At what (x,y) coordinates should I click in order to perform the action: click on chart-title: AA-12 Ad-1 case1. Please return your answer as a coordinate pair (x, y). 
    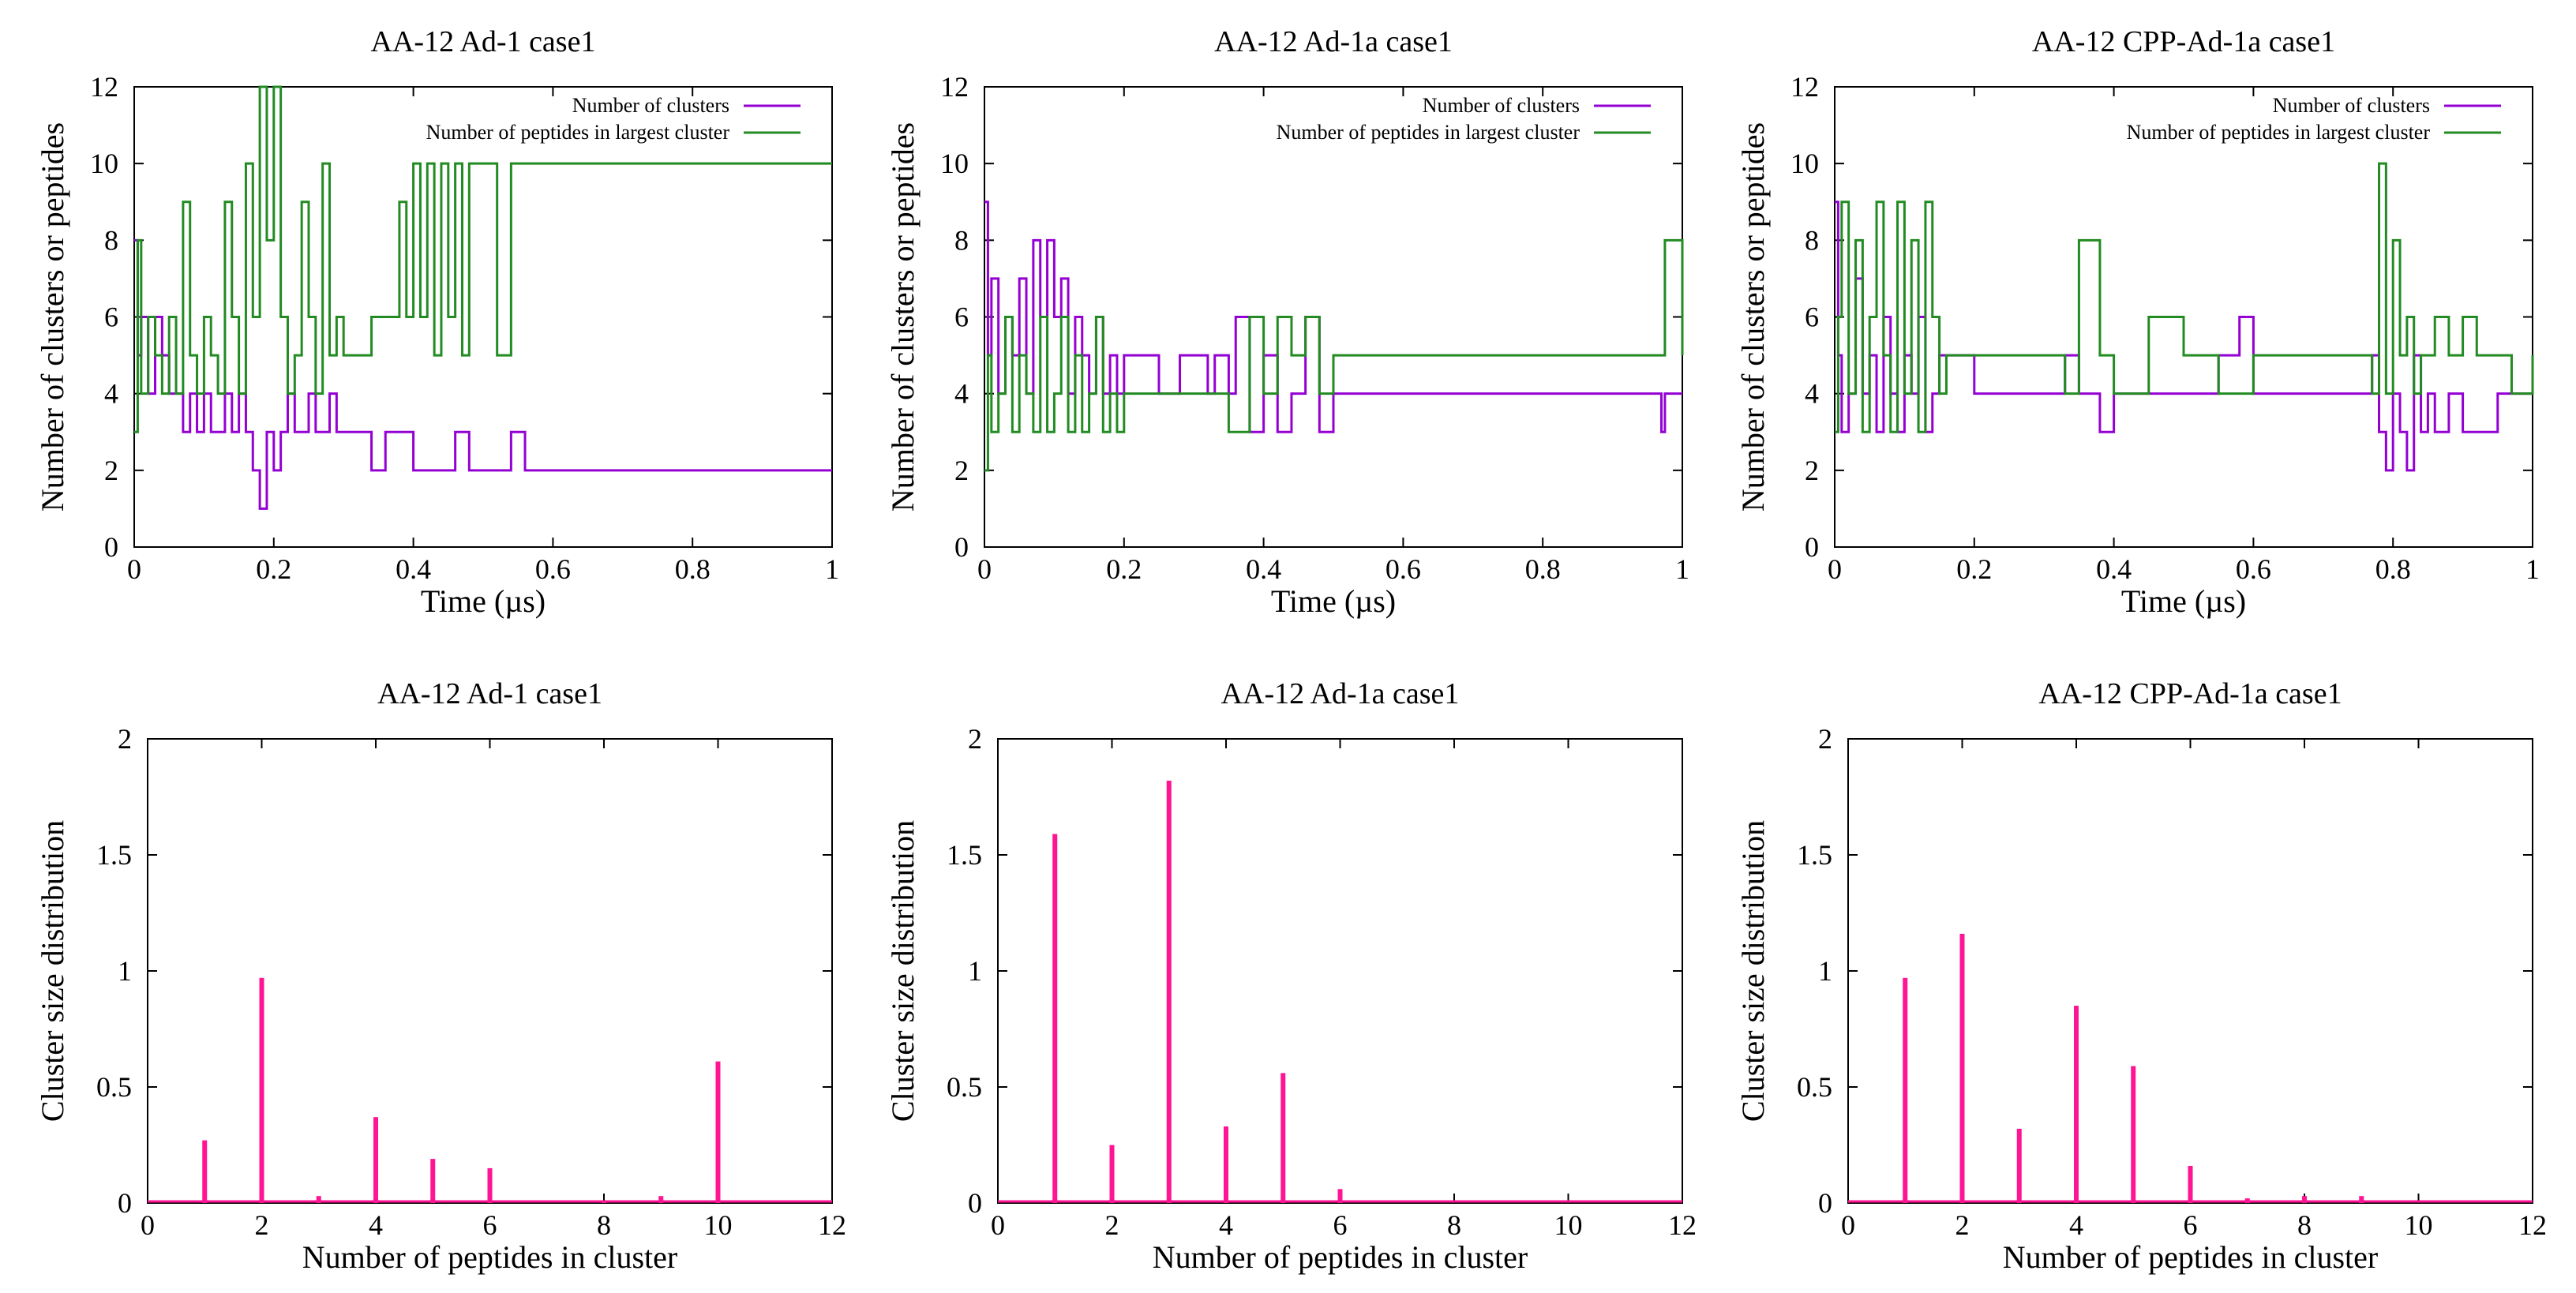
    Looking at the image, I should click on (489, 693).